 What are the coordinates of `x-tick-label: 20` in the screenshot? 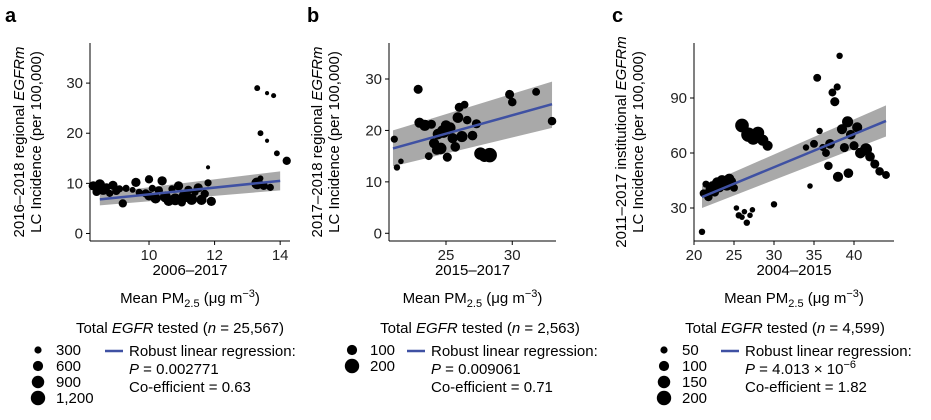 It's located at (694, 255).